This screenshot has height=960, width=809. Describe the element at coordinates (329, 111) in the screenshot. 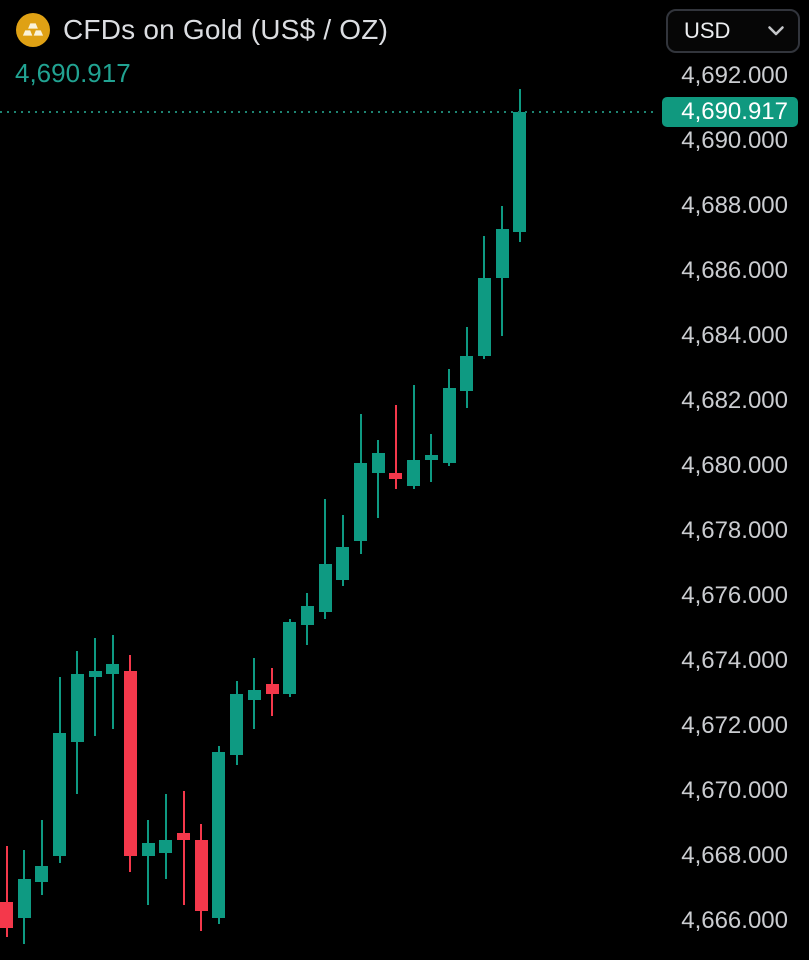

I see `last-price-line` at that location.